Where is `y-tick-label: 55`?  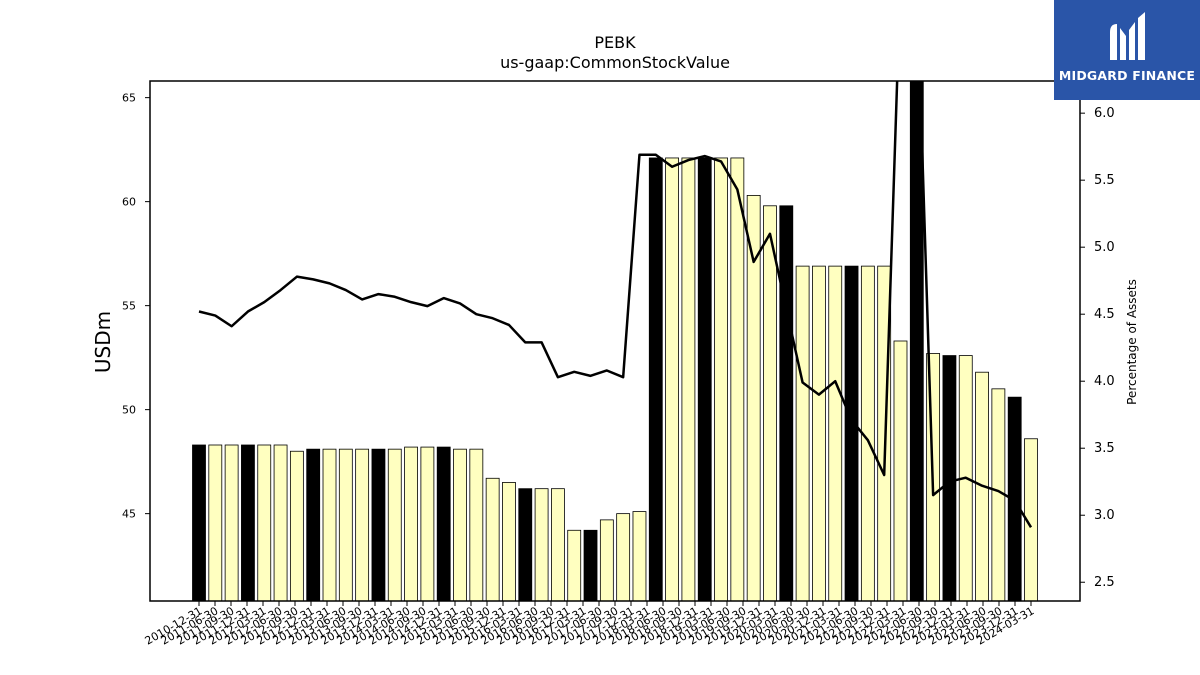
y-tick-label: 55 is located at coordinates (129, 306).